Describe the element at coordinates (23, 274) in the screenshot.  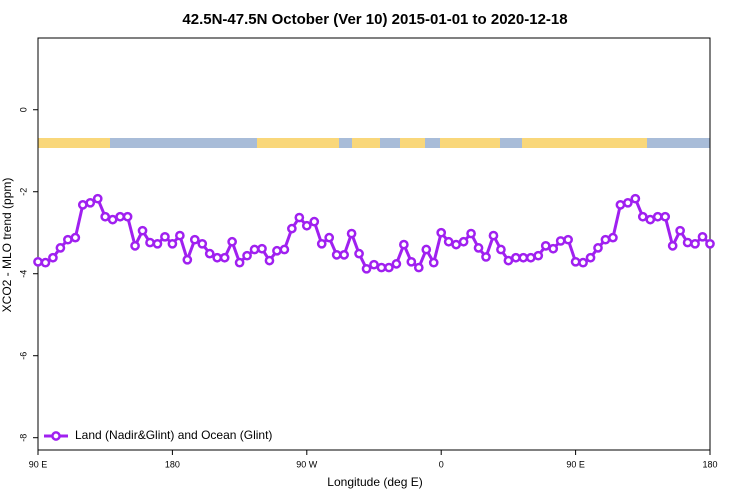
I see `y-tick-label: -4` at that location.